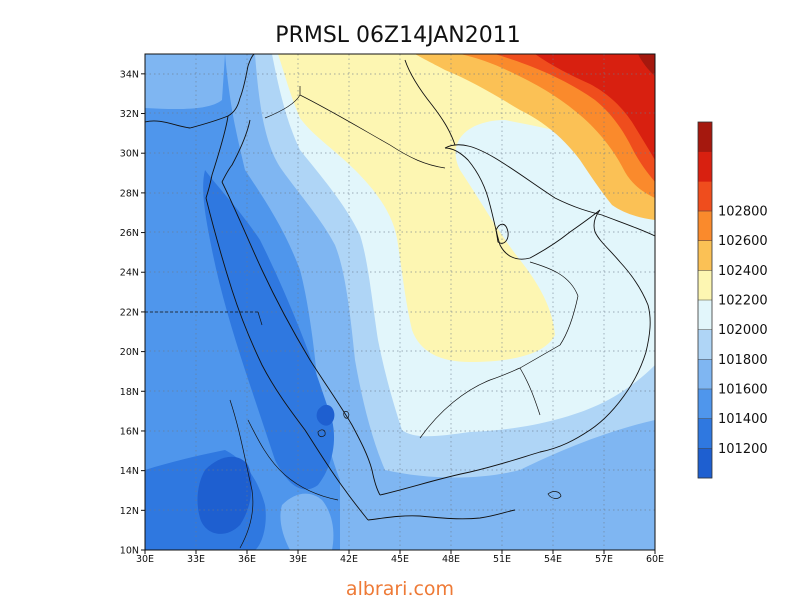 This screenshot has width=800, height=600. I want to click on y-tick-label: 26N, so click(129, 233).